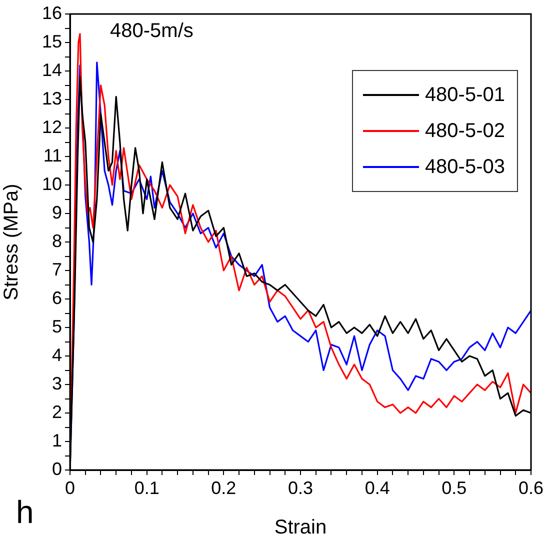 The height and width of the screenshot is (542, 552). Describe the element at coordinates (152, 31) in the screenshot. I see `chart-title: 480-5m/s` at that location.